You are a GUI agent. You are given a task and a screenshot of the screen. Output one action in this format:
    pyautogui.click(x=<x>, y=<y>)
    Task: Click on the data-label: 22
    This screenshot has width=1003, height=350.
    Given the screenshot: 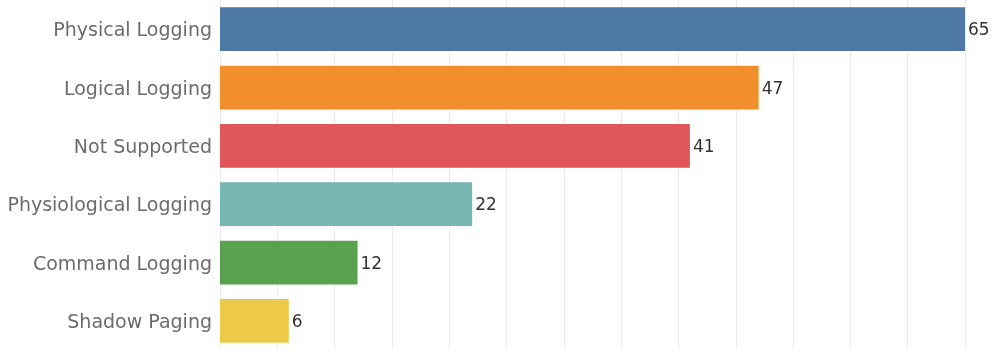 What is the action you would take?
    pyautogui.click(x=486, y=204)
    